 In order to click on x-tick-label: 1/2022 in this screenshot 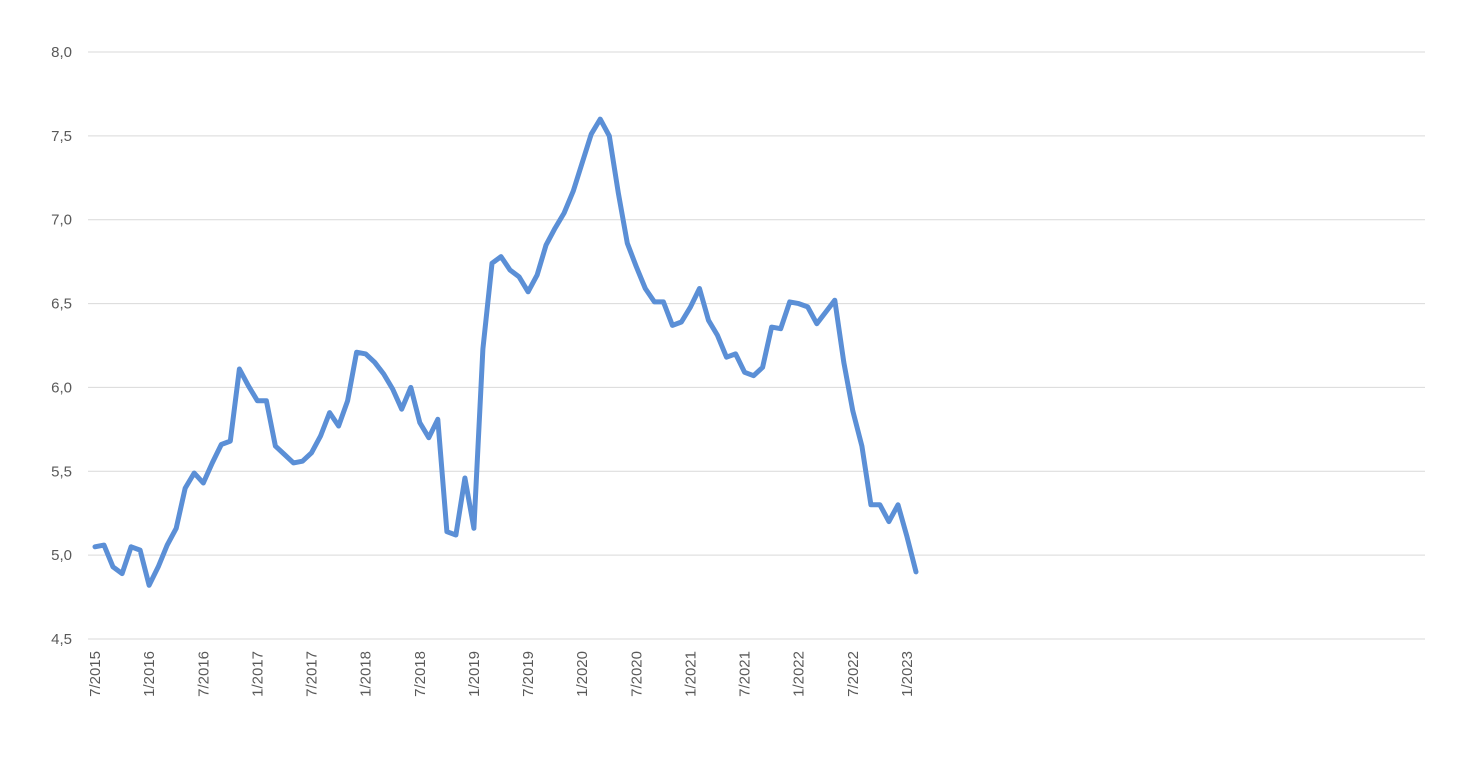, I will do `click(799, 674)`.